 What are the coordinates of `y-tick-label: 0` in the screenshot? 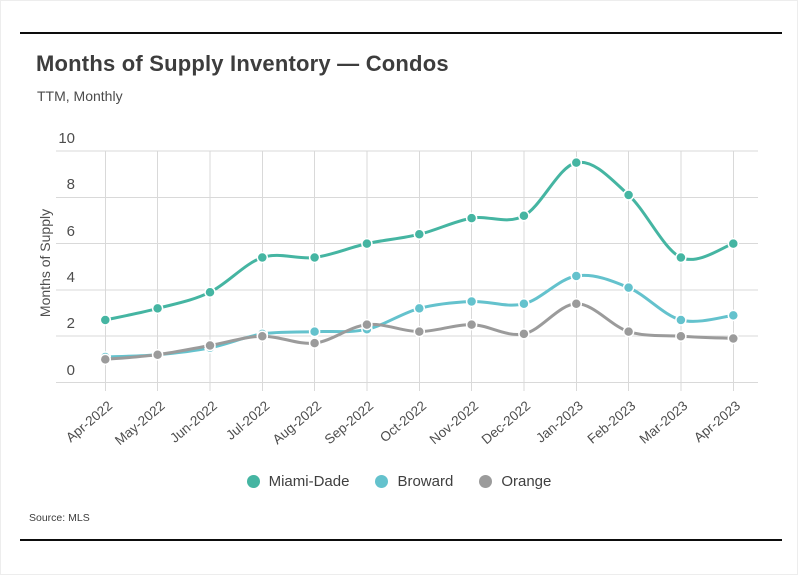 It's located at (70, 370).